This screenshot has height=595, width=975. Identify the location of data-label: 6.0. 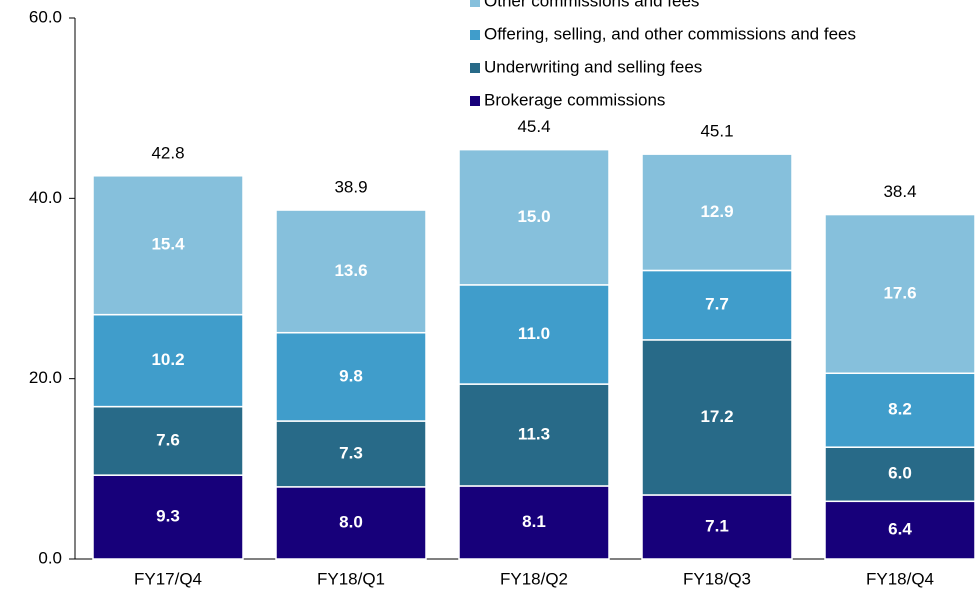
(900, 473).